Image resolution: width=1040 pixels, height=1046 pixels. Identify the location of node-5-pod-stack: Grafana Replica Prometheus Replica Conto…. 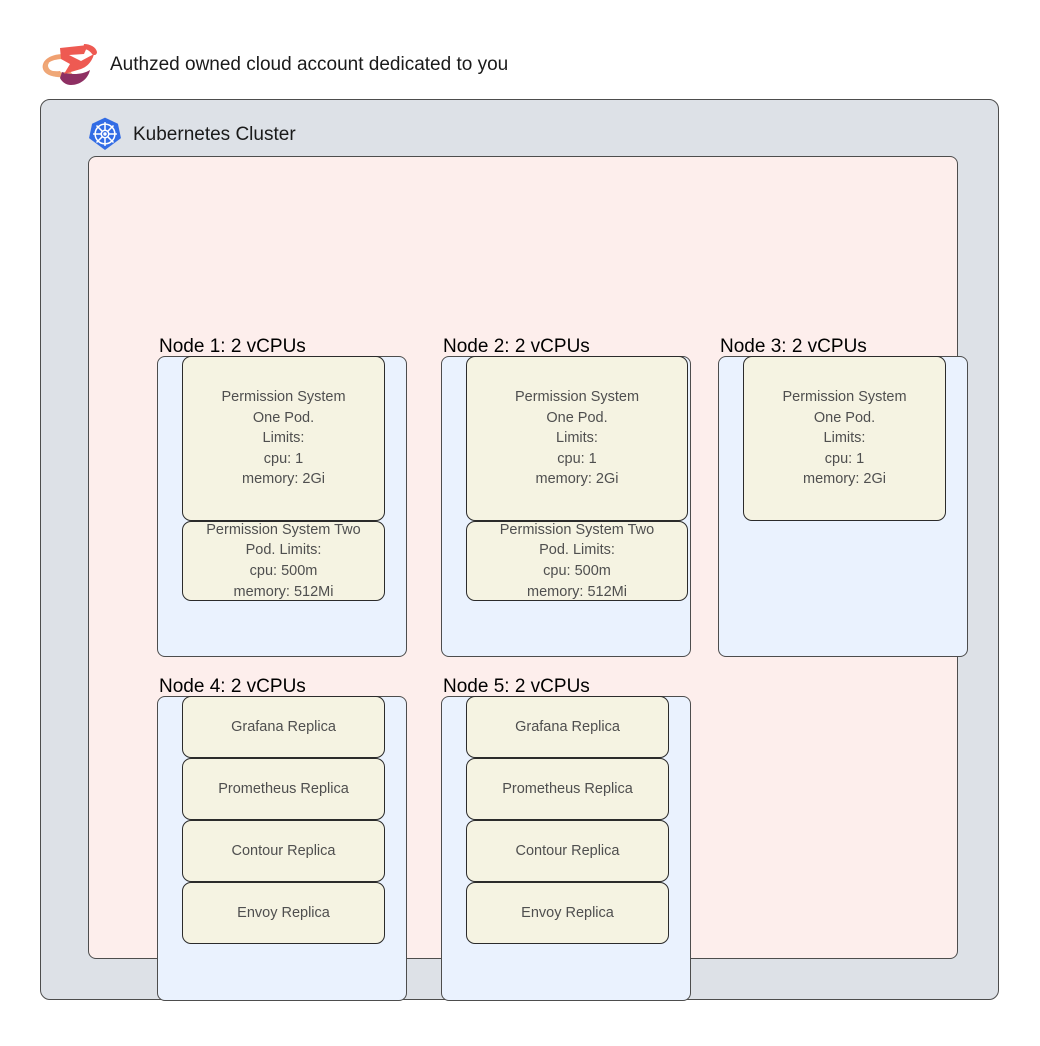
(567, 820).